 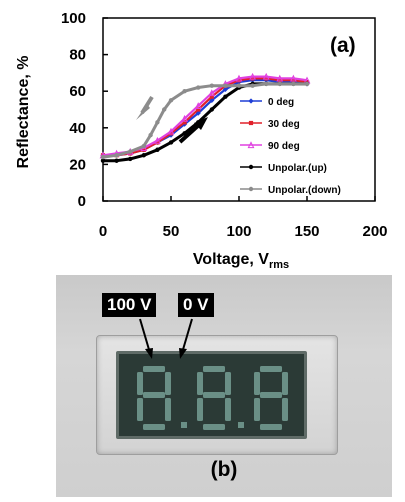 I want to click on y-tick-label: 80, so click(x=77, y=55).